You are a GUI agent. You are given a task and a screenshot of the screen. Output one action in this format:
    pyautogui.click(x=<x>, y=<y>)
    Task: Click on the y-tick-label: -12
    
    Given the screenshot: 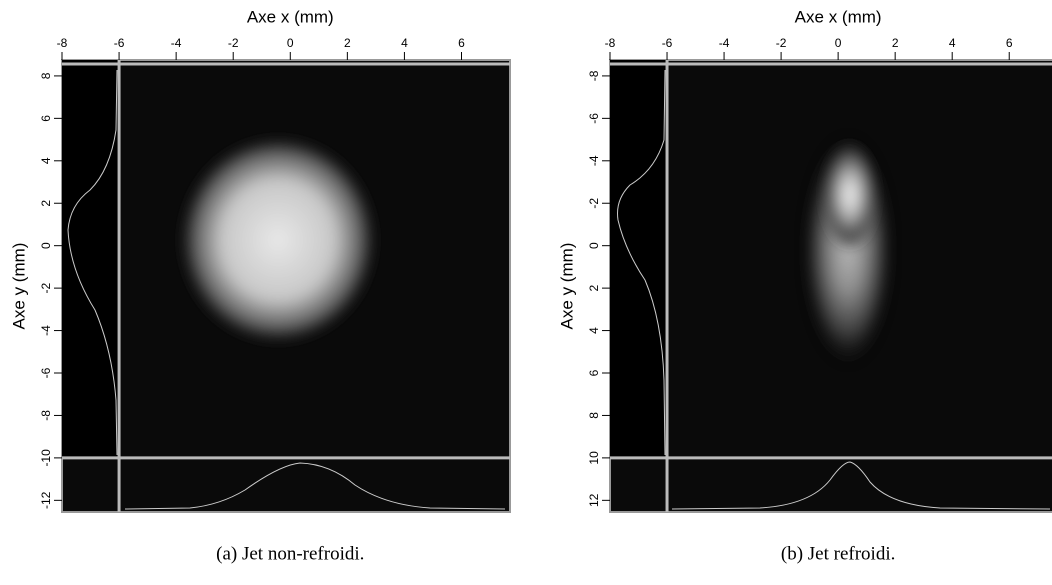 What is the action you would take?
    pyautogui.click(x=46, y=500)
    